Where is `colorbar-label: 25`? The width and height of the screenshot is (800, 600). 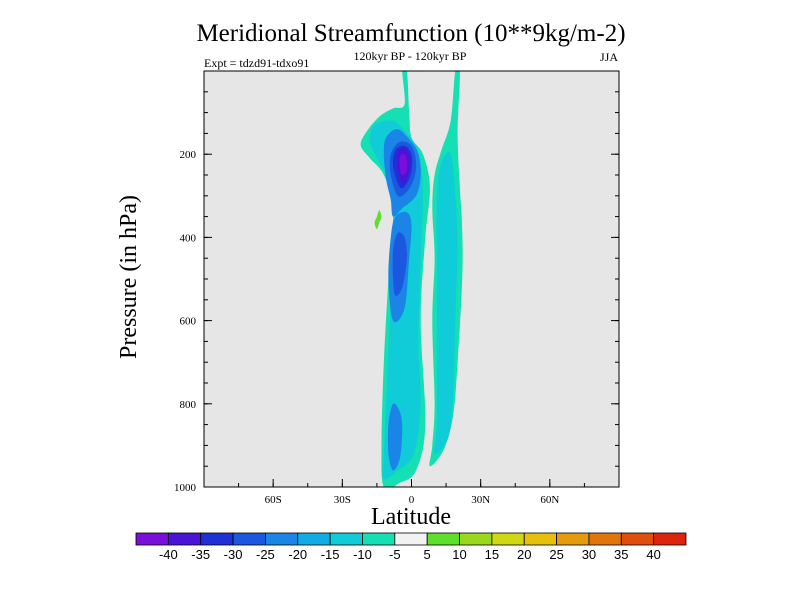 colorbar-label: 25 is located at coordinates (556, 554).